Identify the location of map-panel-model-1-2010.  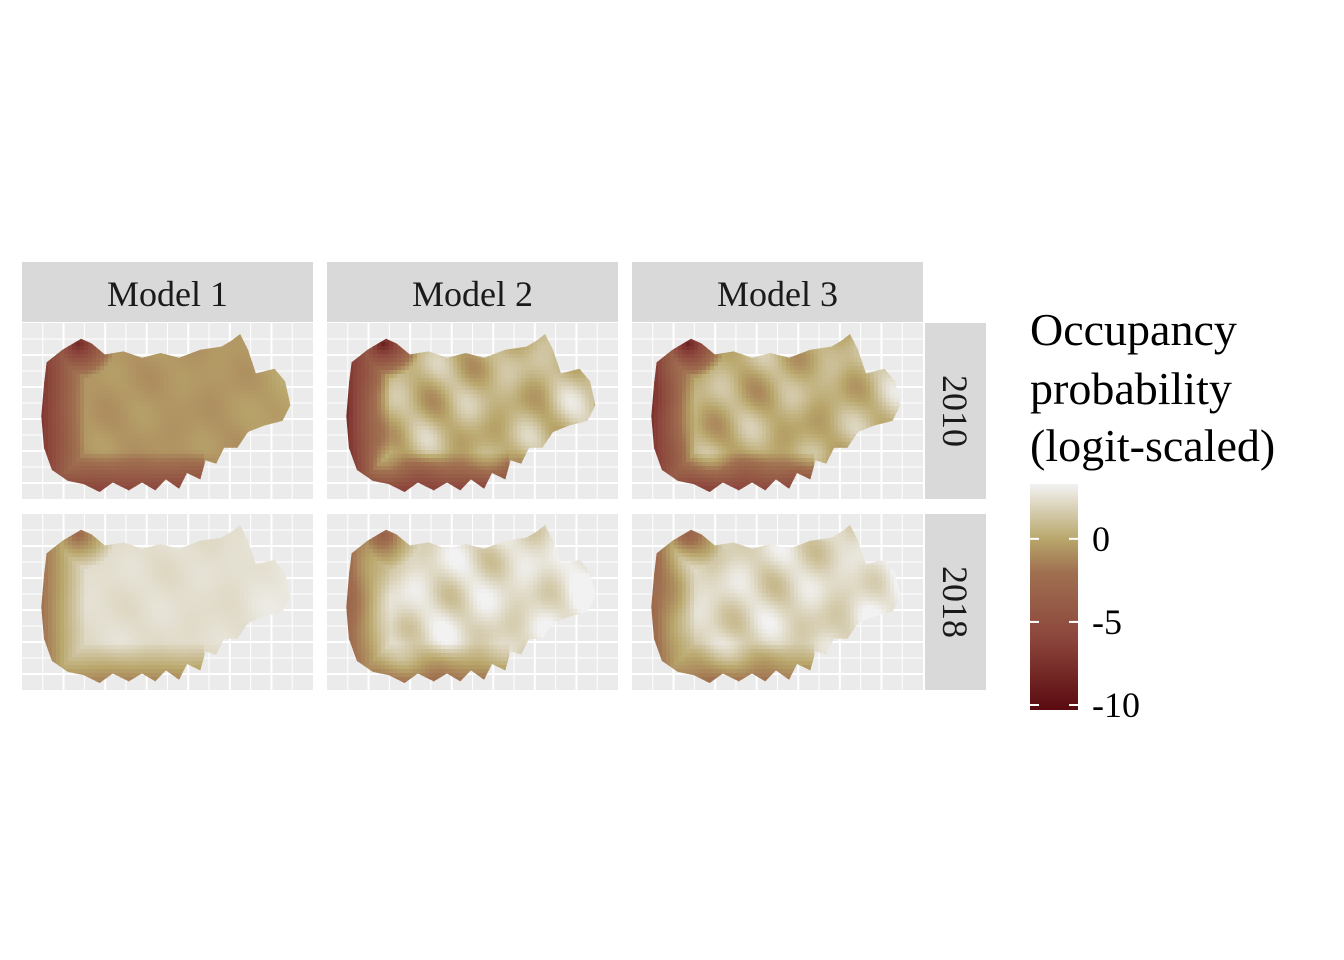
(167, 411).